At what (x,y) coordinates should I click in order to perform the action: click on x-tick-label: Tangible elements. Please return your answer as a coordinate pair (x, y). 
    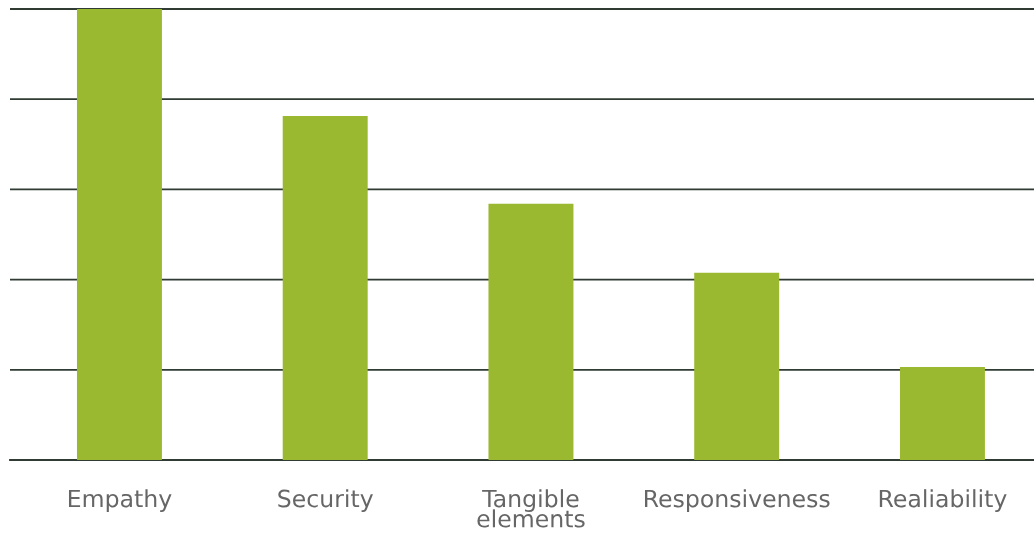
    Looking at the image, I should click on (531, 508).